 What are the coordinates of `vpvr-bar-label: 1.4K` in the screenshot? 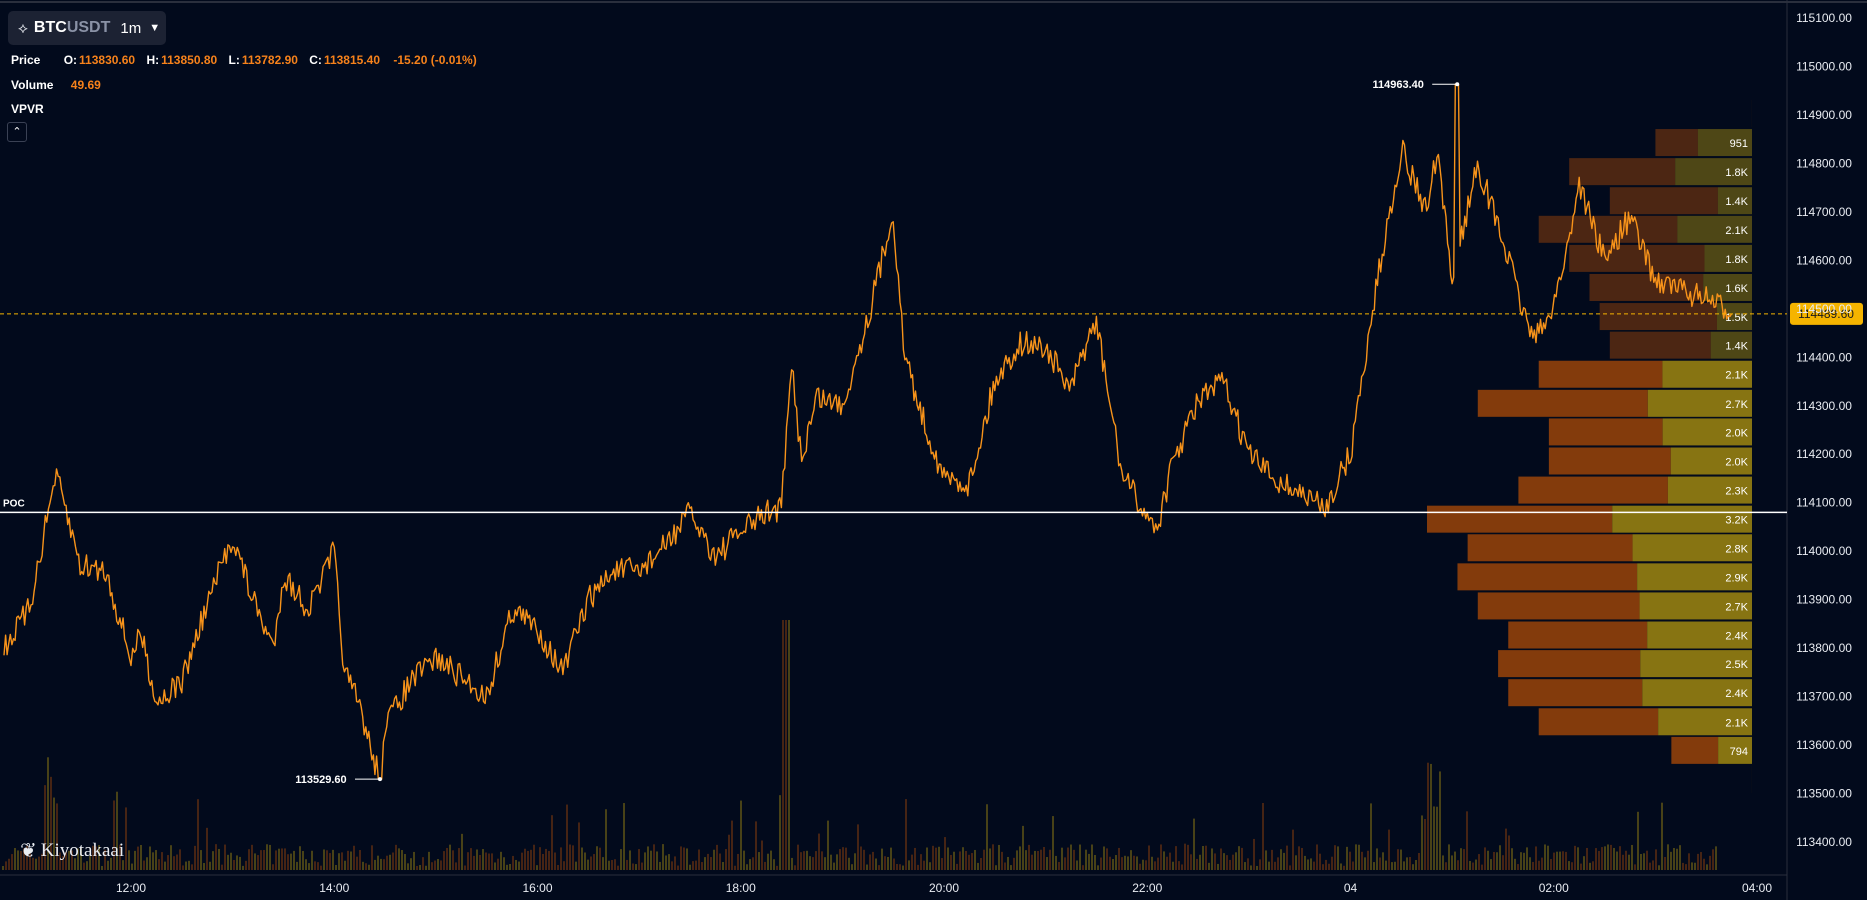 It's located at (1736, 347).